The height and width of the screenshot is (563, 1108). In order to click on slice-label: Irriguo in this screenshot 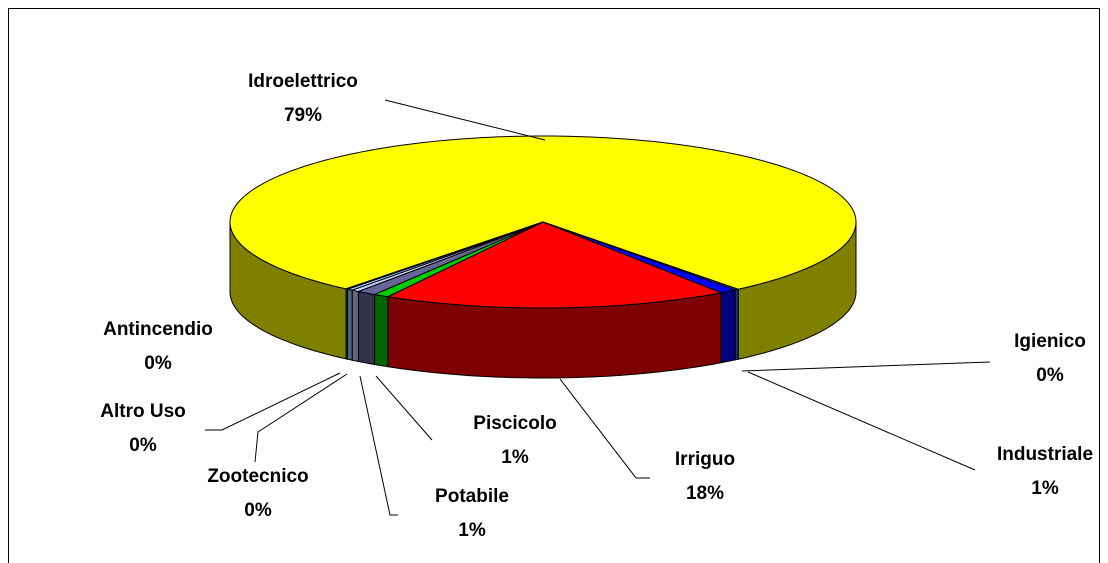, I will do `click(705, 459)`.